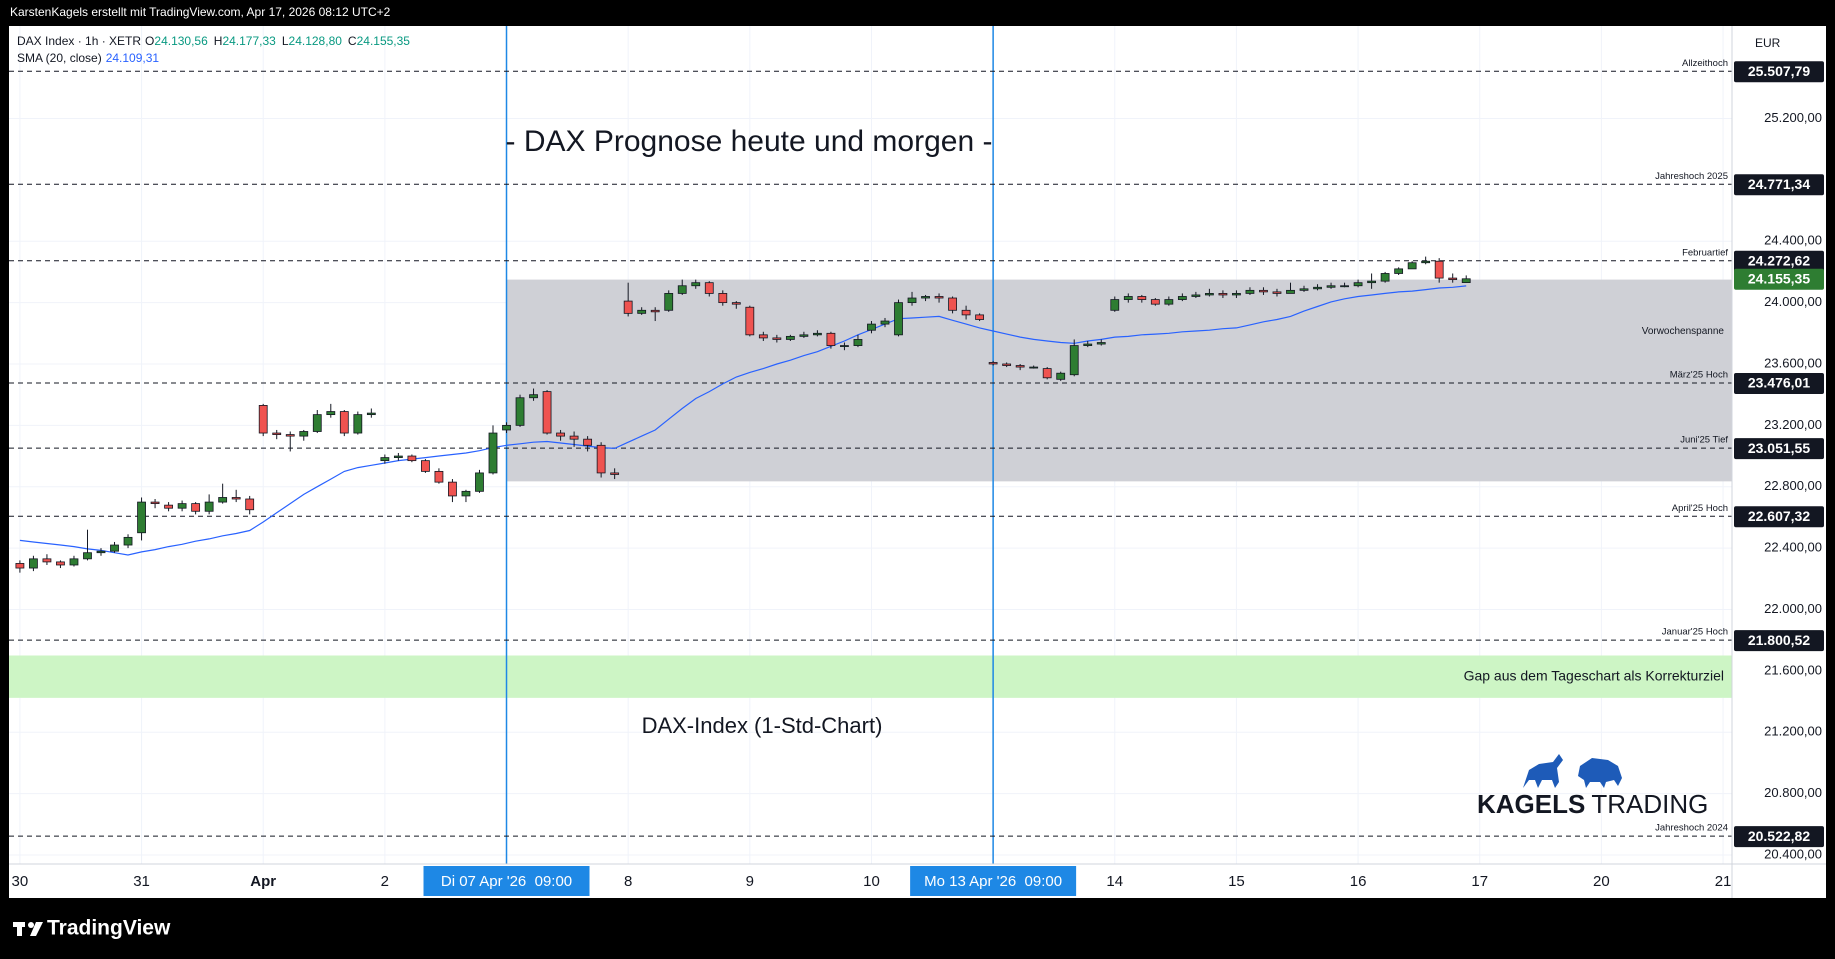 The width and height of the screenshot is (1835, 959). Describe the element at coordinates (1768, 43) in the screenshot. I see `currency: EUR` at that location.